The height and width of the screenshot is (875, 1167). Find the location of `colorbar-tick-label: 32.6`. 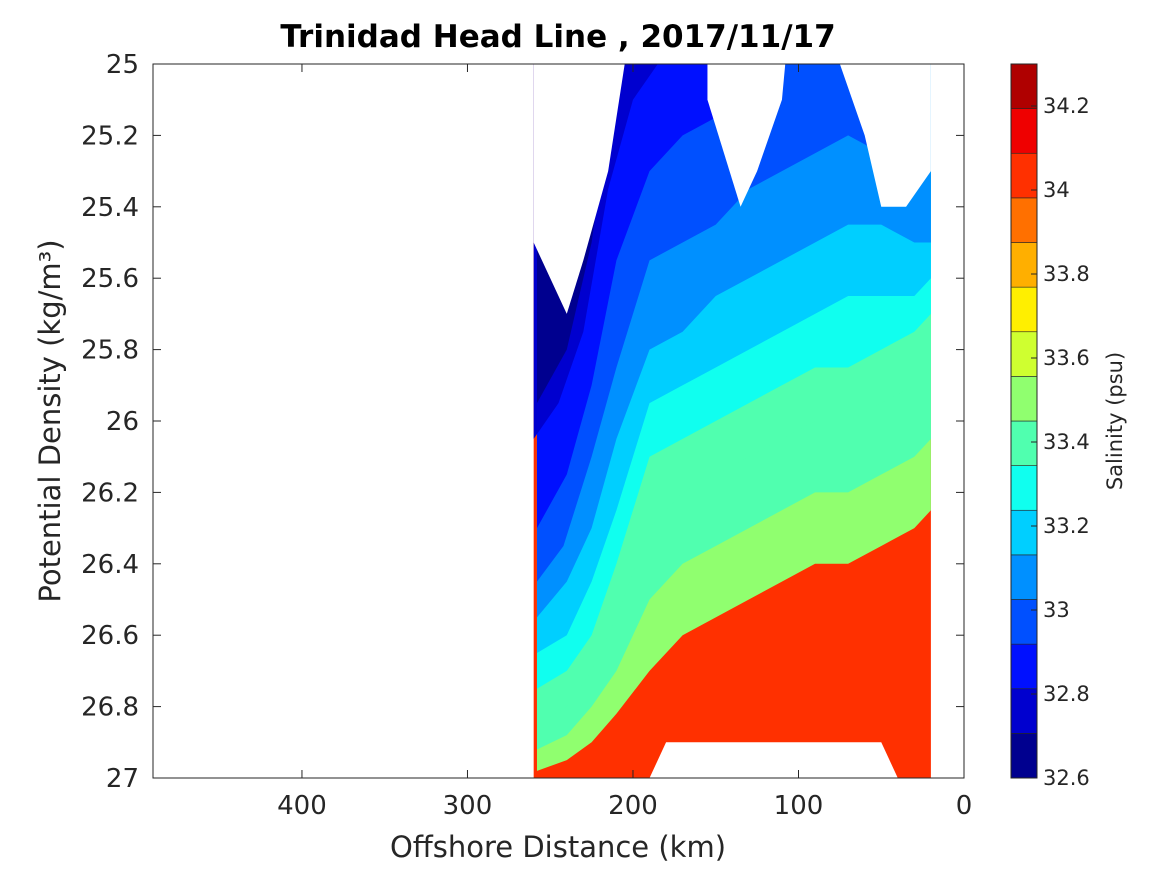

colorbar-tick-label: 32.6 is located at coordinates (1066, 778).